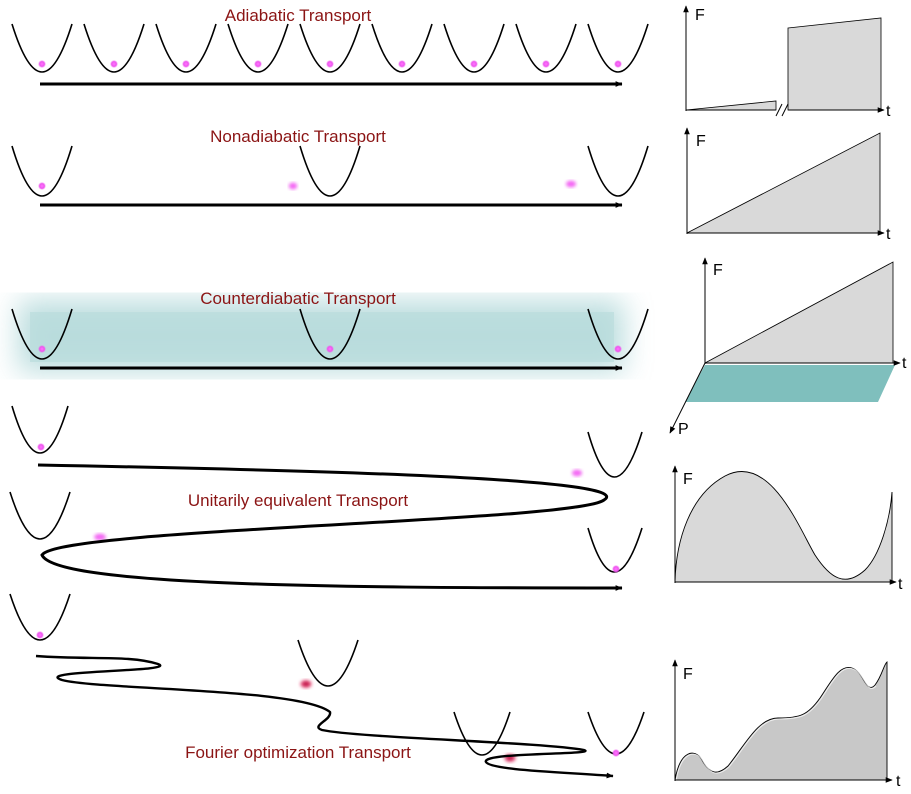 This screenshot has width=911, height=794. I want to click on adiabatic-wells, so click(330, 48).